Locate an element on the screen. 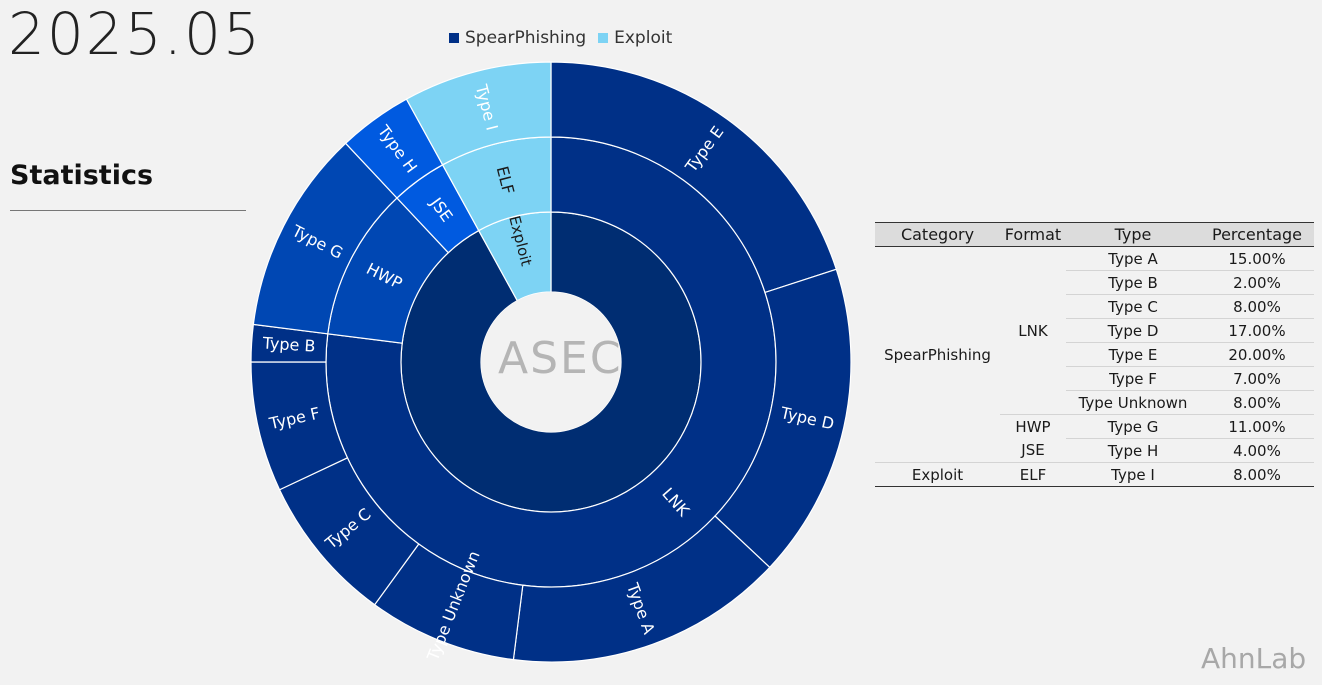 Image resolution: width=1322 pixels, height=685 pixels. table-row: Type F 7.00% is located at coordinates (1094, 378).